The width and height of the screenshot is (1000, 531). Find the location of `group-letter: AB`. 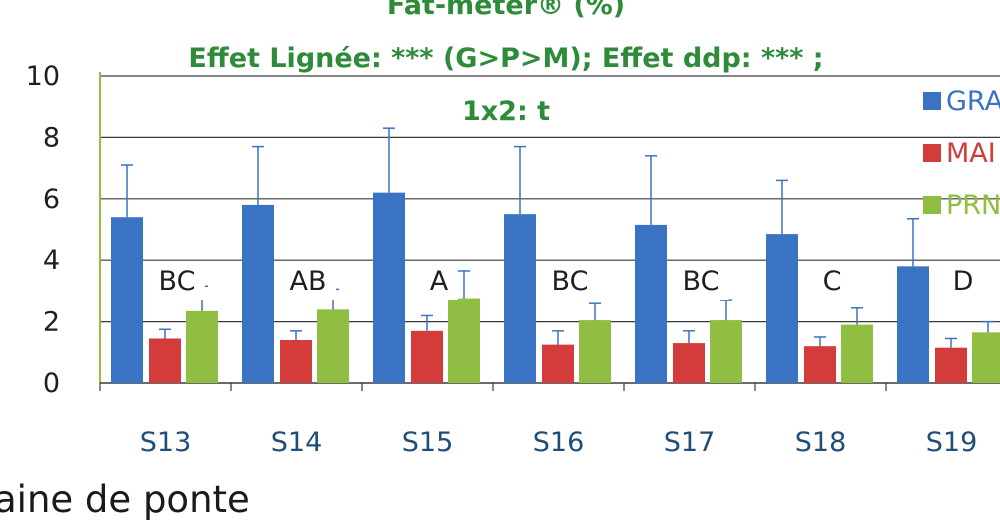

group-letter: AB is located at coordinates (308, 281).